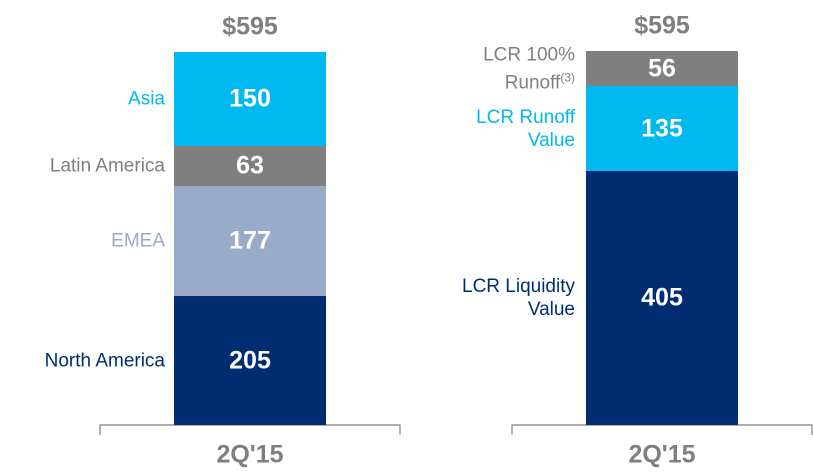 Image resolution: width=813 pixels, height=472 pixels. I want to click on series-label: LCR 100% Runoff(3), so click(500, 68).